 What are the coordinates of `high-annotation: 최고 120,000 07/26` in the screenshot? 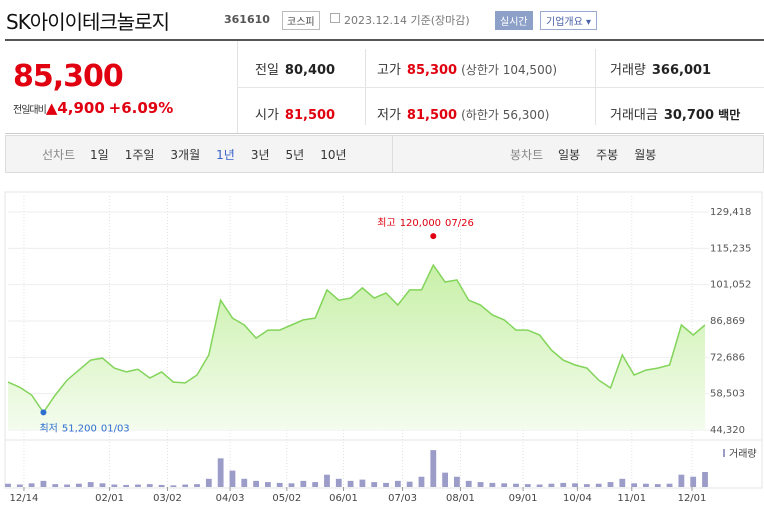 It's located at (425, 223).